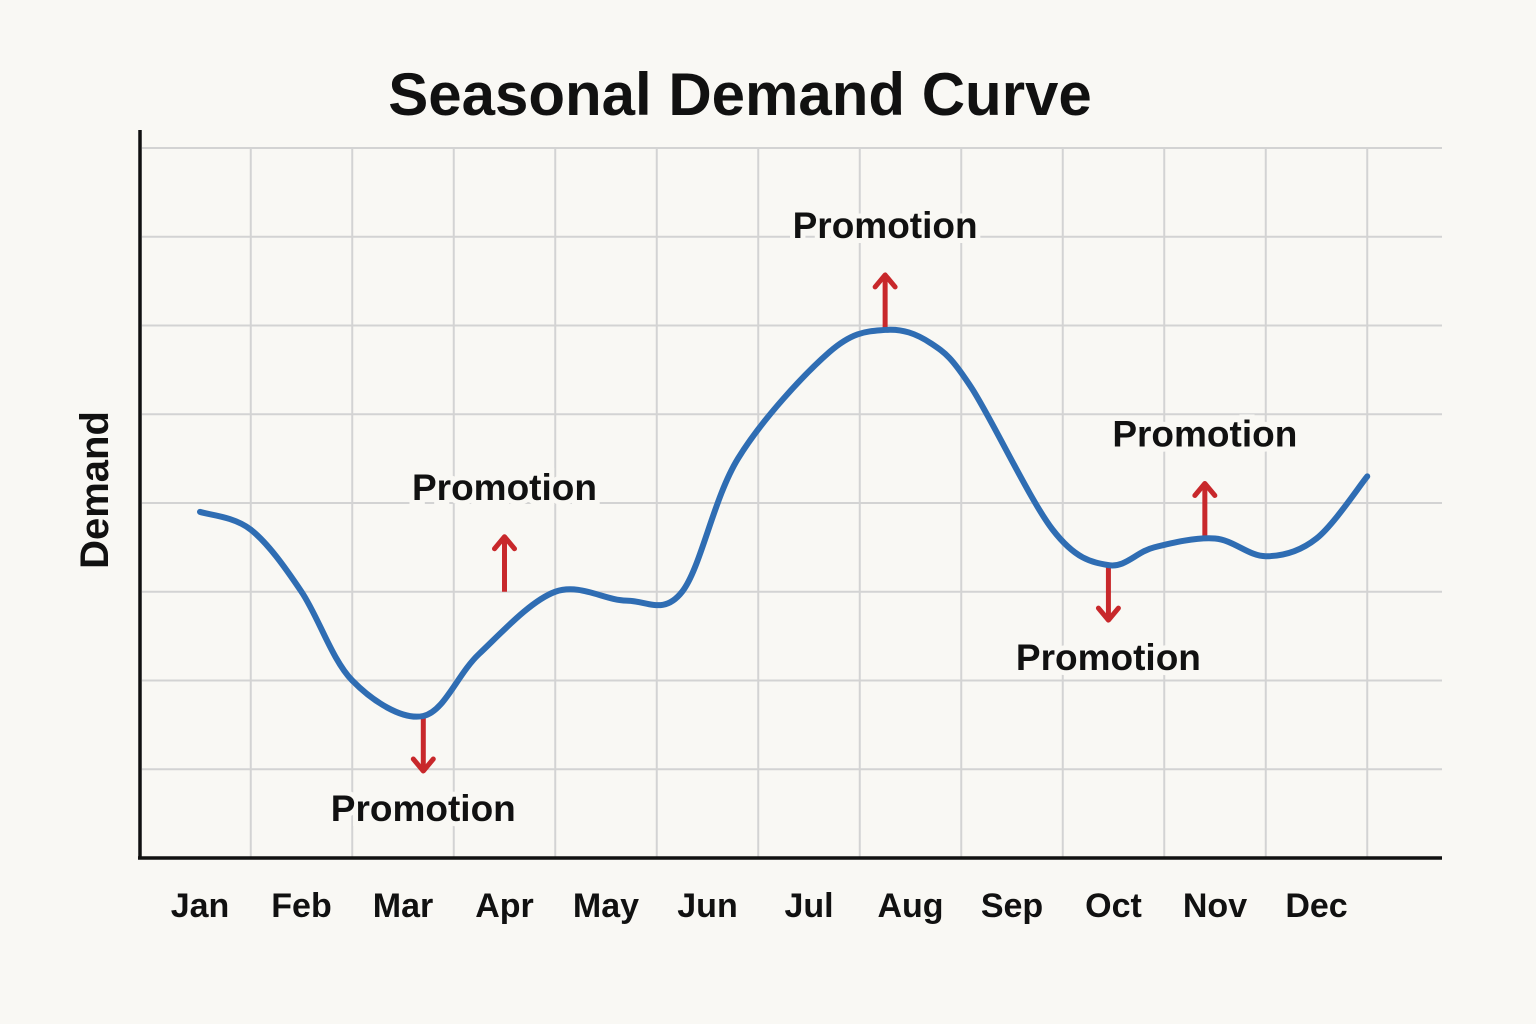 This screenshot has width=1536, height=1024. I want to click on chart-title: Seasonal Demand Curve, so click(740, 94).